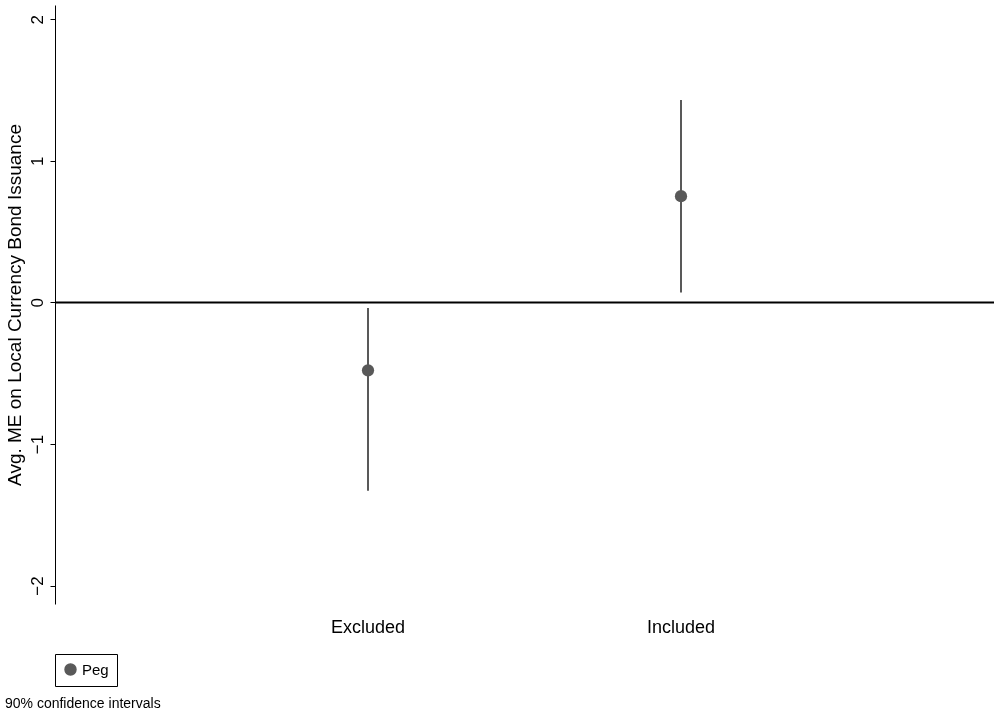  Describe the element at coordinates (83, 702) in the screenshot. I see `text: 90% confidence intervals` at that location.